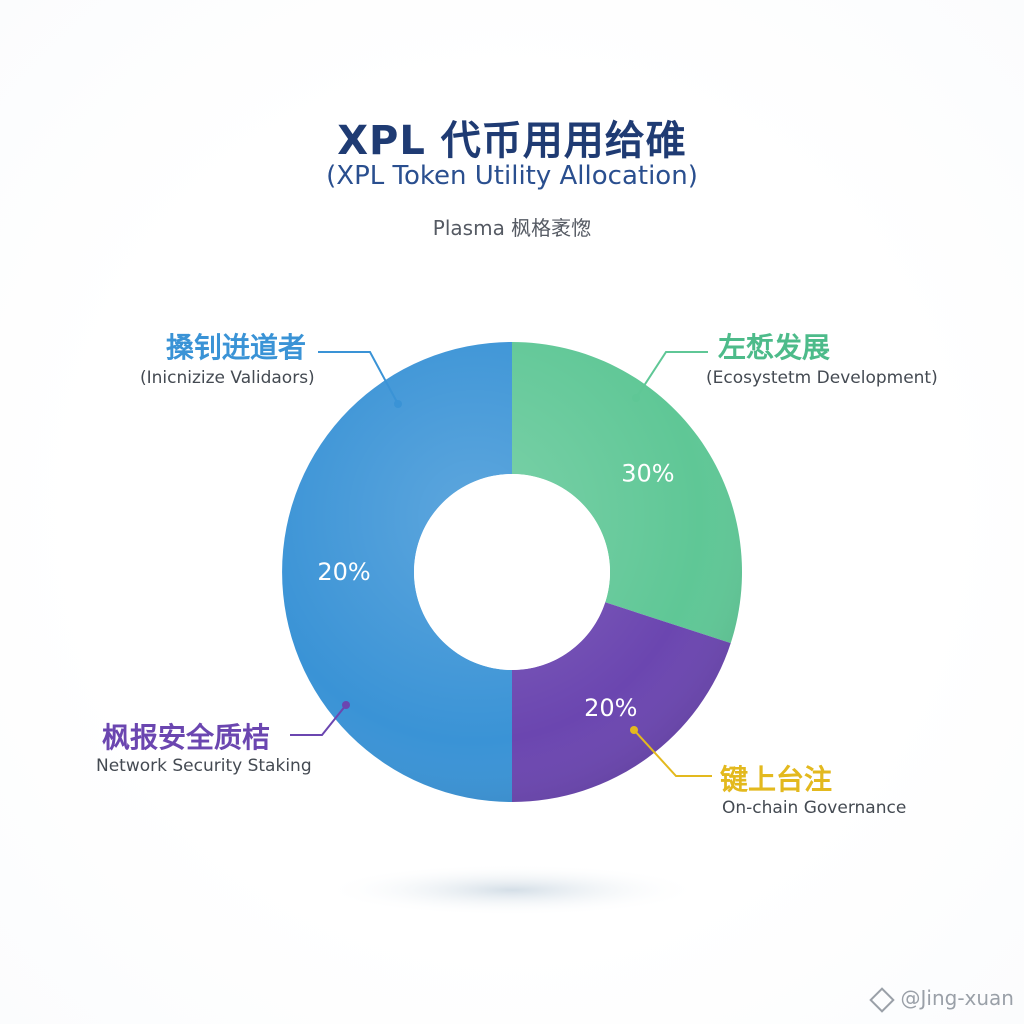  Describe the element at coordinates (822, 378) in the screenshot. I see `label-ecosystem-en: (Ecosystetm Development)` at that location.